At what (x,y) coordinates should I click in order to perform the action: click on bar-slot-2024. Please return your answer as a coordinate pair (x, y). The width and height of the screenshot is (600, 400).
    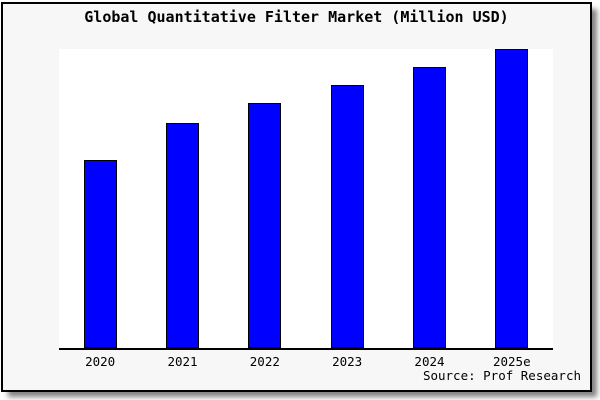
    Looking at the image, I should click on (429, 198).